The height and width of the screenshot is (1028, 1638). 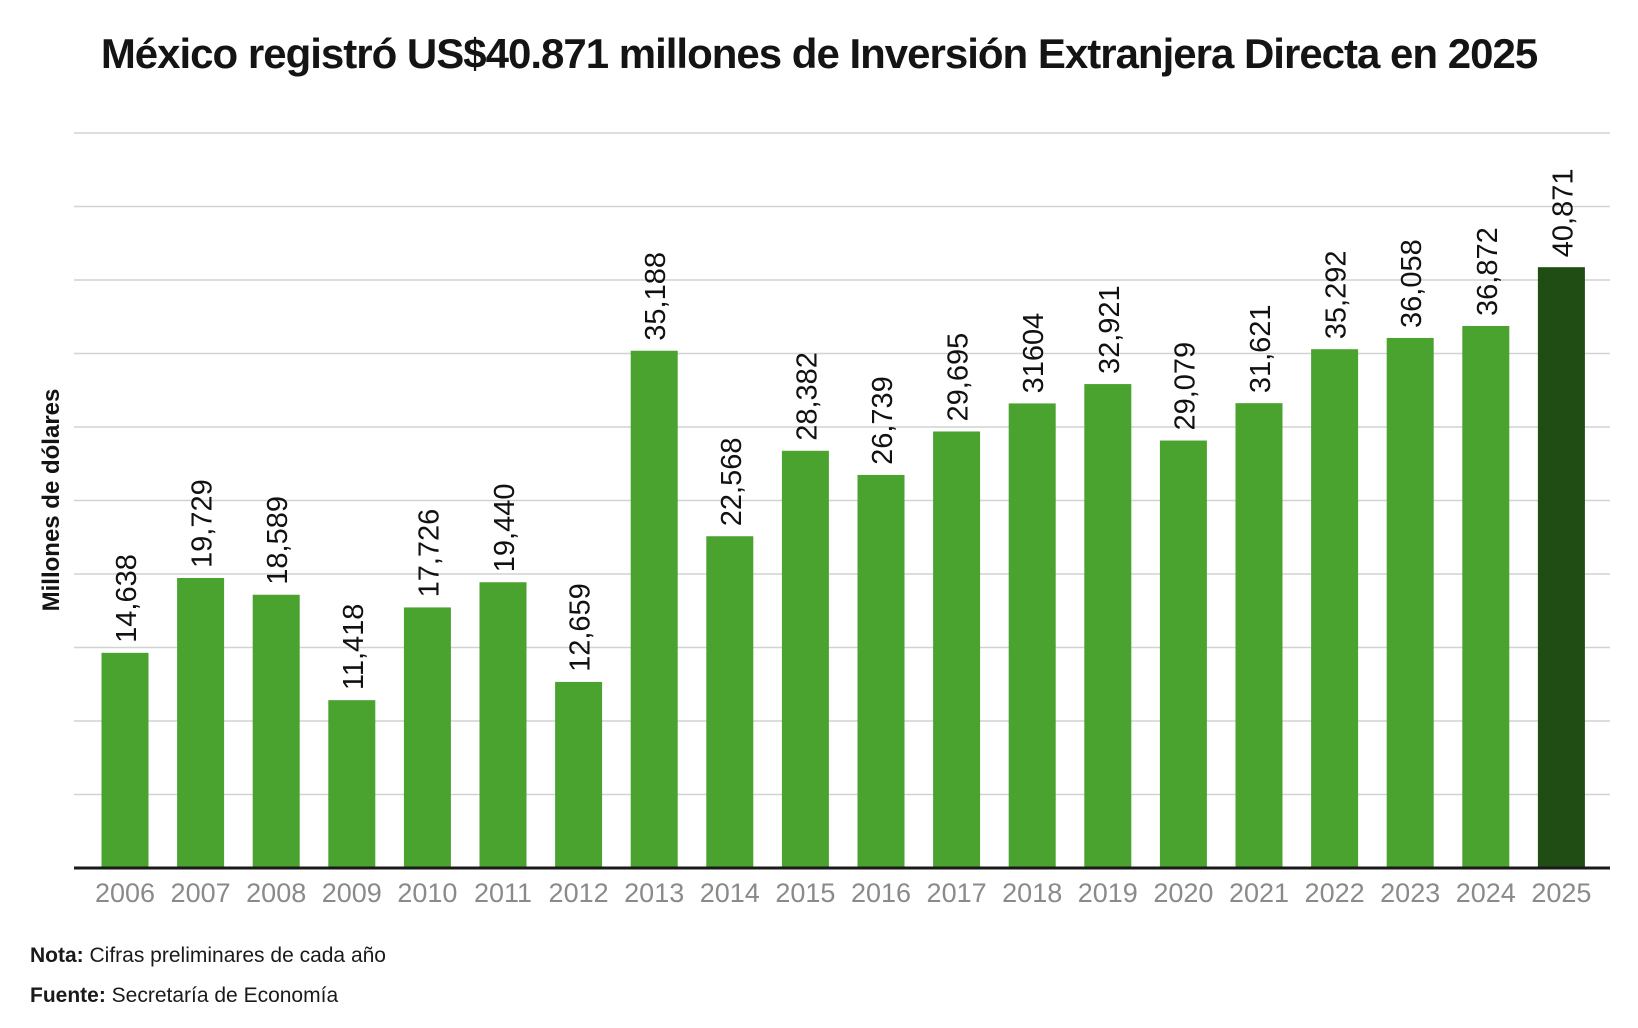 I want to click on x-tick-label-2010: 2010, so click(x=427, y=893).